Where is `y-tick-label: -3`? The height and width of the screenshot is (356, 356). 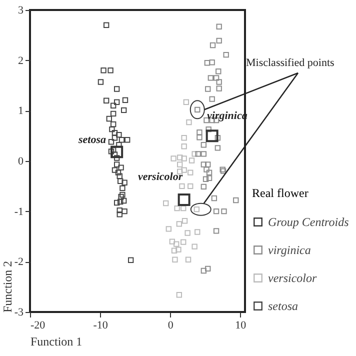 y-tick-label: -3 is located at coordinates (19, 312).